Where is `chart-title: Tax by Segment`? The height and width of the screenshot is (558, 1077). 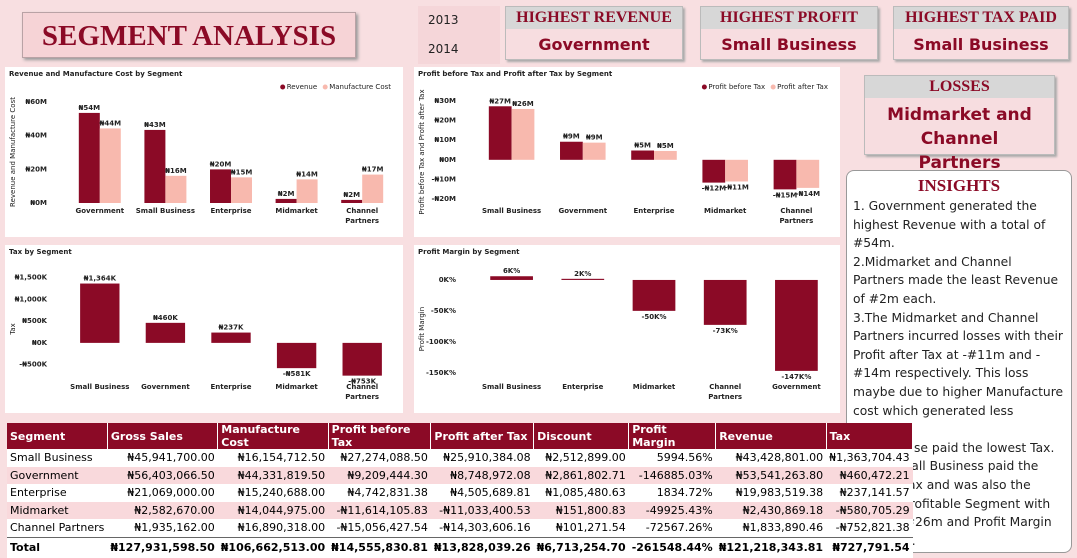
chart-title: Tax by Segment is located at coordinates (40, 252).